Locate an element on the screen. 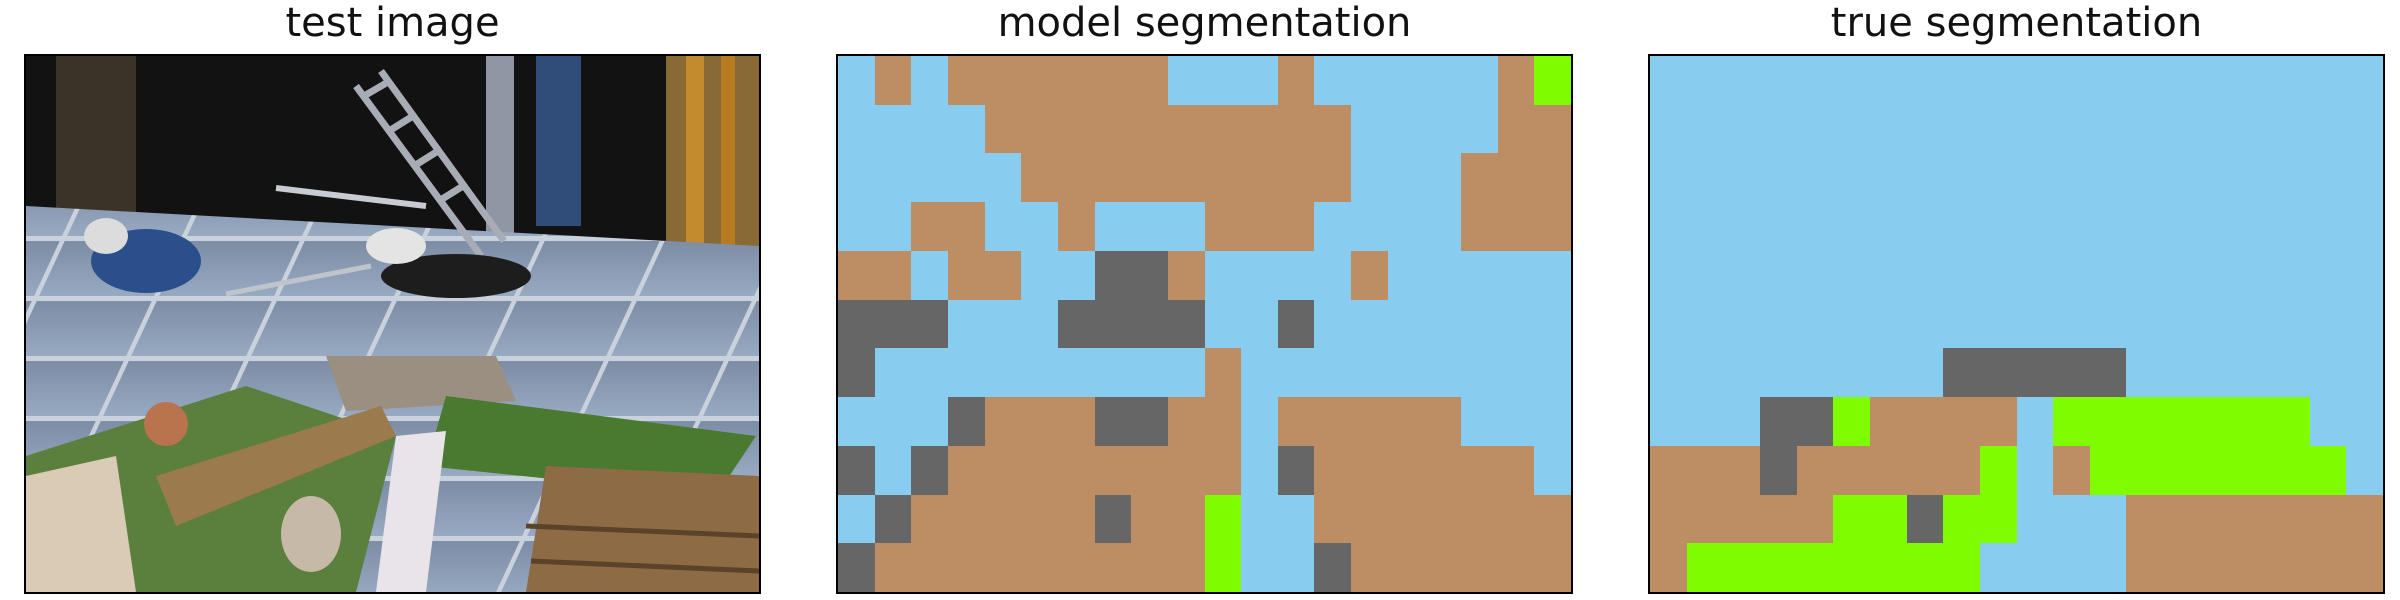 This screenshot has width=2400, height=600. fallen-figure-right is located at coordinates (456, 276).